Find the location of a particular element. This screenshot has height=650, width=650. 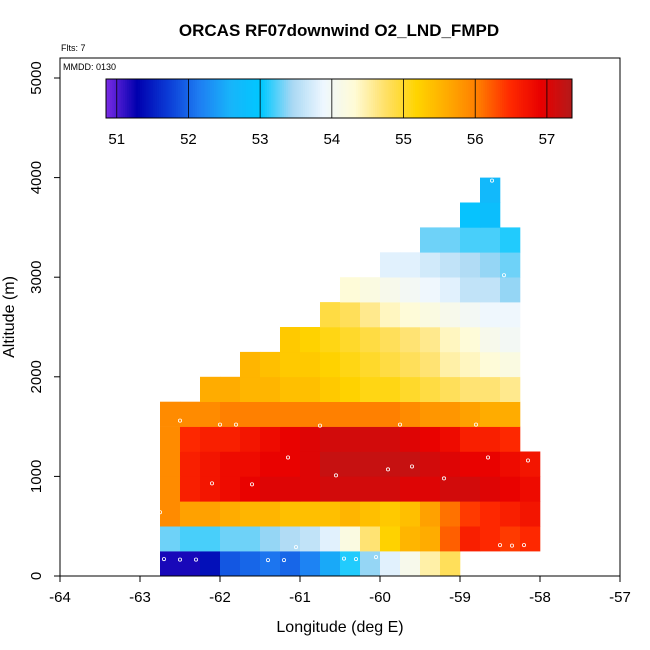

y-axis-label: Altitude (m) is located at coordinates (9, 317).